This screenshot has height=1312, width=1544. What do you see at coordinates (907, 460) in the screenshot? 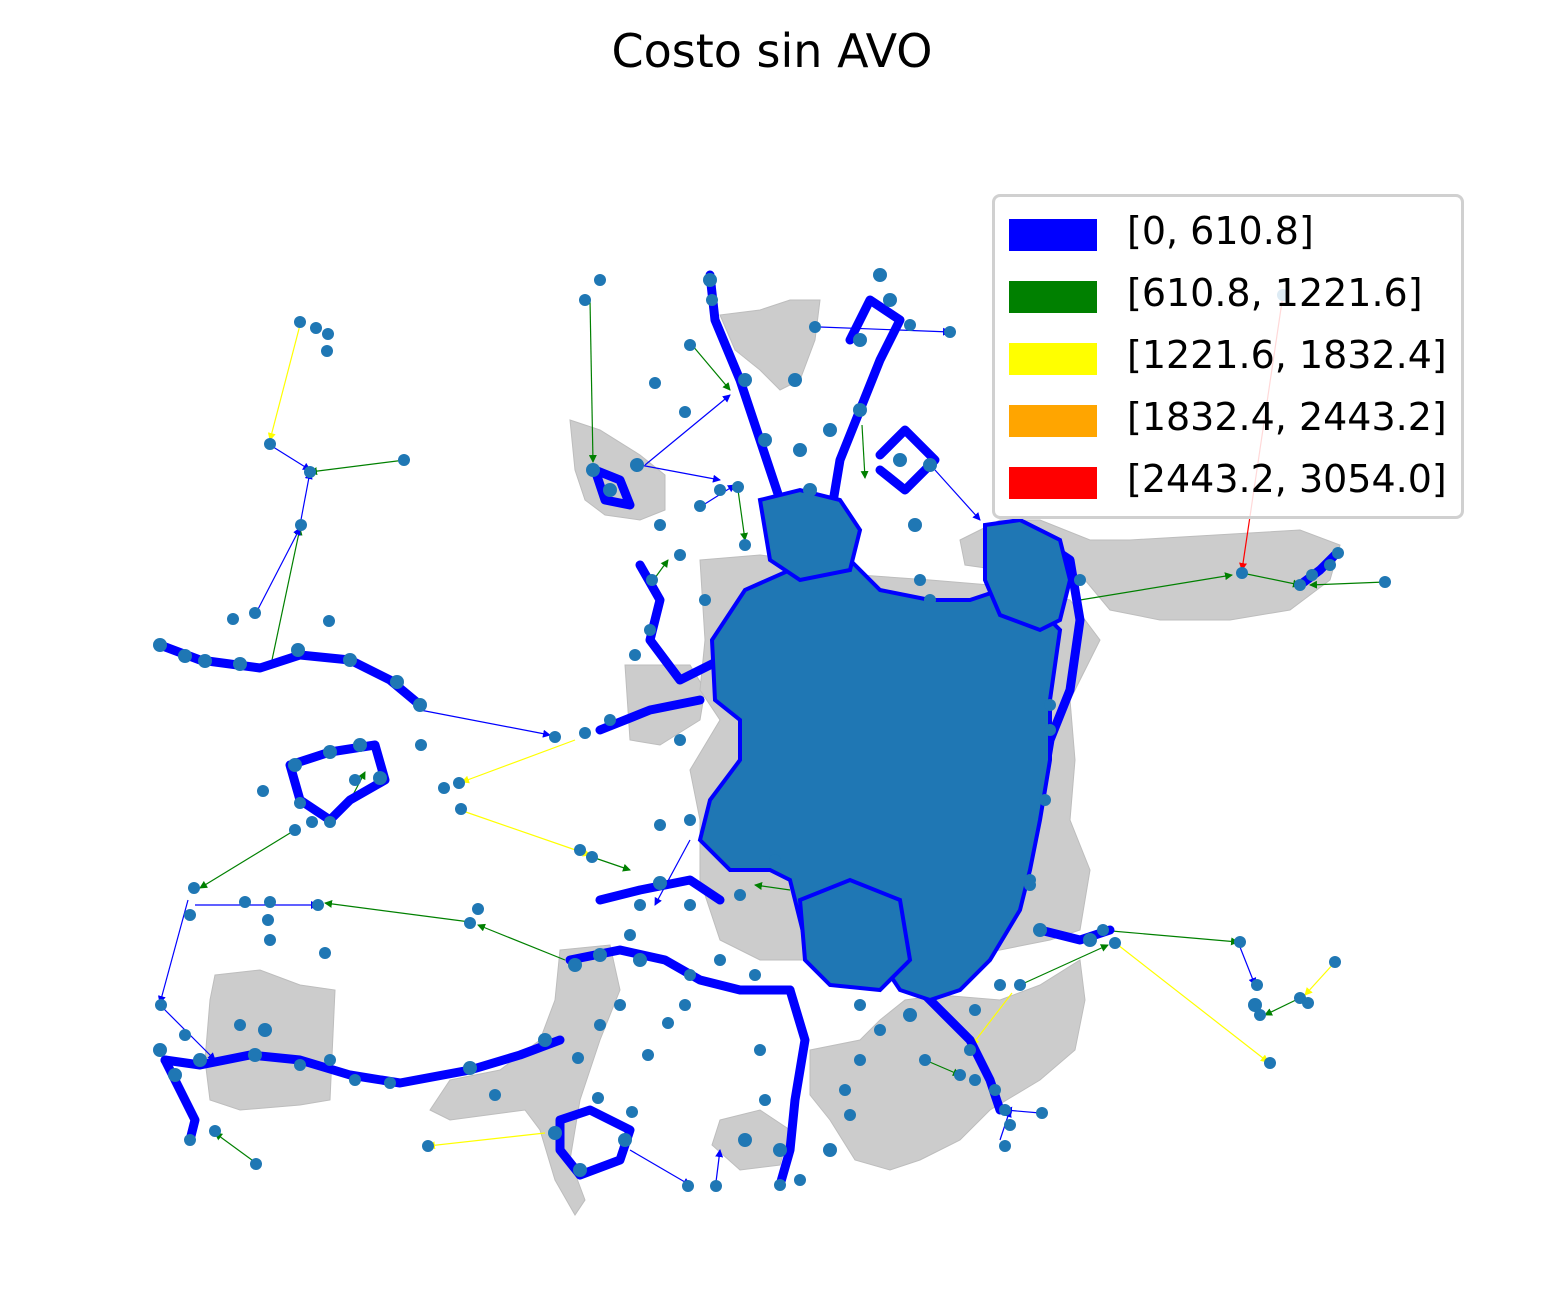
I see `route-north-loop` at bounding box center [907, 460].